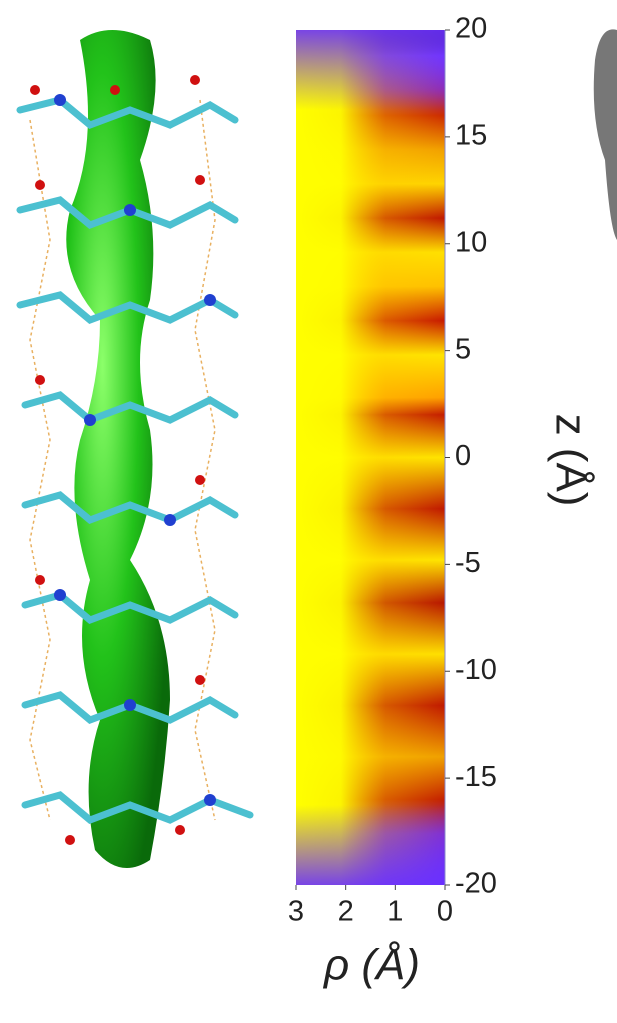 The image size is (617, 1023). What do you see at coordinates (570, 460) in the screenshot?
I see `y-axis-label: z (Å)` at bounding box center [570, 460].